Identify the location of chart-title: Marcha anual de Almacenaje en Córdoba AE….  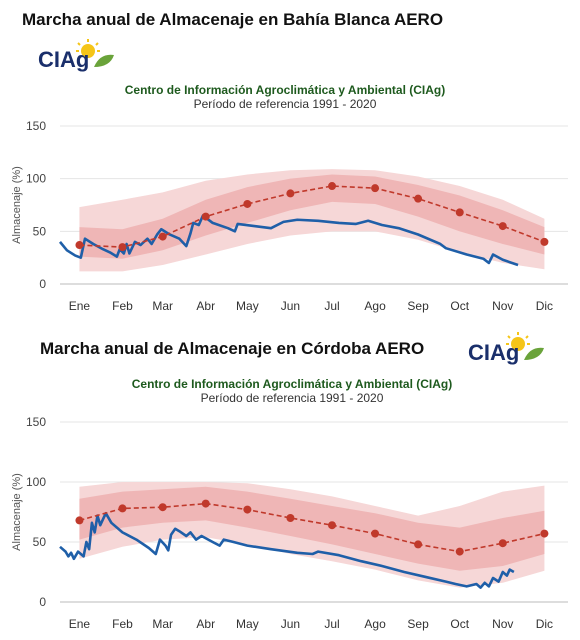
(232, 348).